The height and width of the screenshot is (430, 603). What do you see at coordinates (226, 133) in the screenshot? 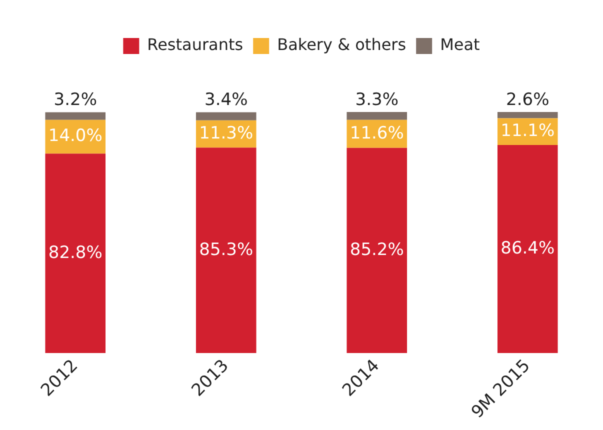
I see `data-label: 11.3%` at bounding box center [226, 133].